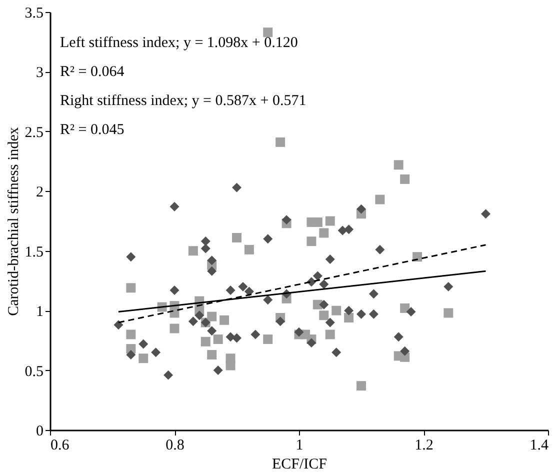 This screenshot has height=476, width=554. Describe the element at coordinates (175, 446) in the screenshot. I see `x-tick-label: 0.8` at that location.